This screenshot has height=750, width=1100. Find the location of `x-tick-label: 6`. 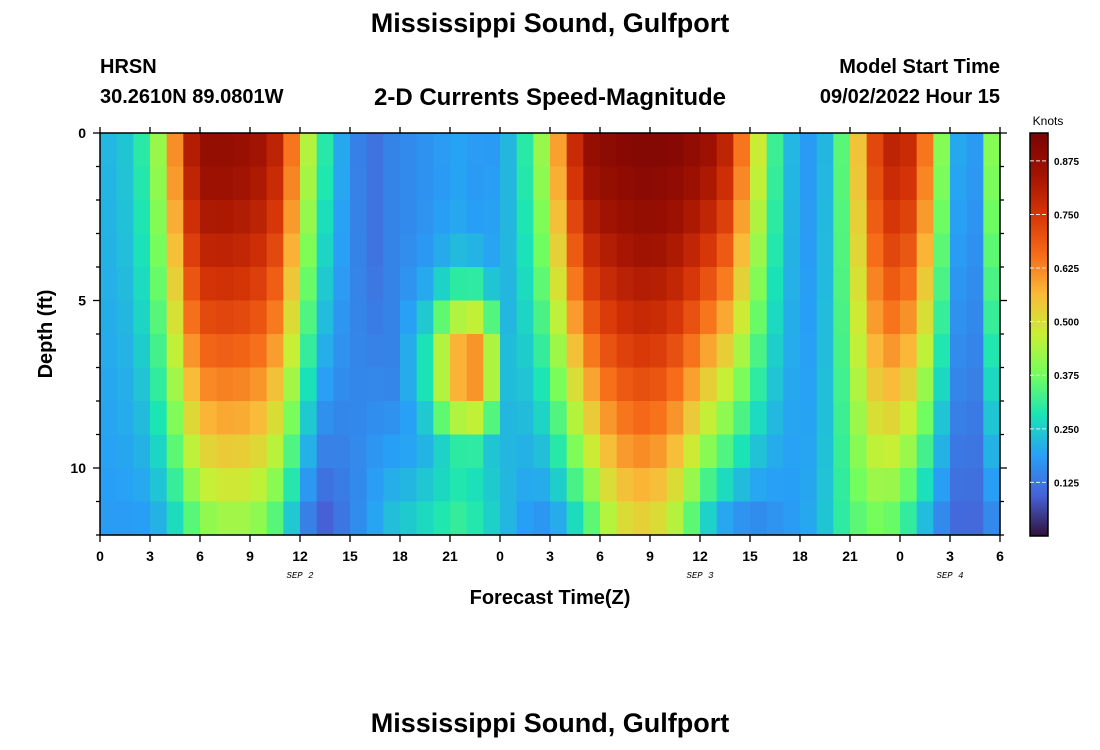

x-tick-label: 6 is located at coordinates (1000, 556).